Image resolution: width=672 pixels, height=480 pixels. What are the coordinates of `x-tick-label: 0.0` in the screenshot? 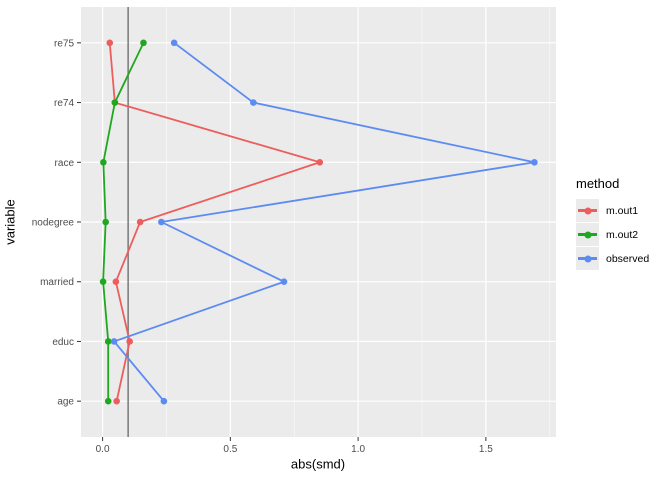 It's located at (103, 449).